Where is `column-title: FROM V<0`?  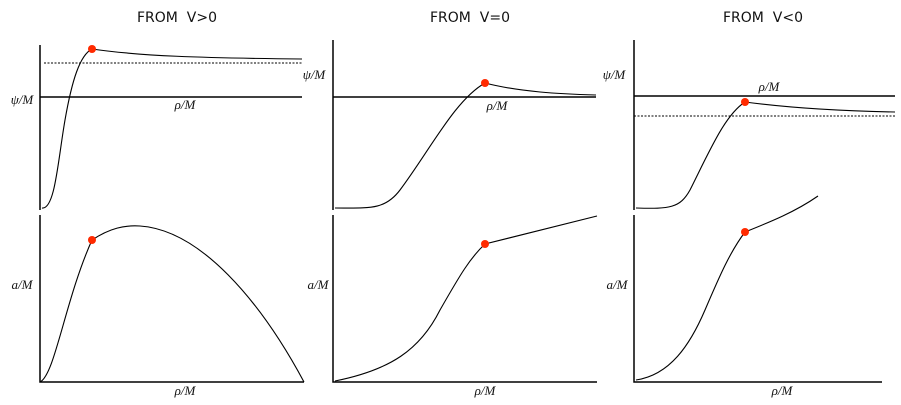 column-title: FROM V<0 is located at coordinates (763, 18).